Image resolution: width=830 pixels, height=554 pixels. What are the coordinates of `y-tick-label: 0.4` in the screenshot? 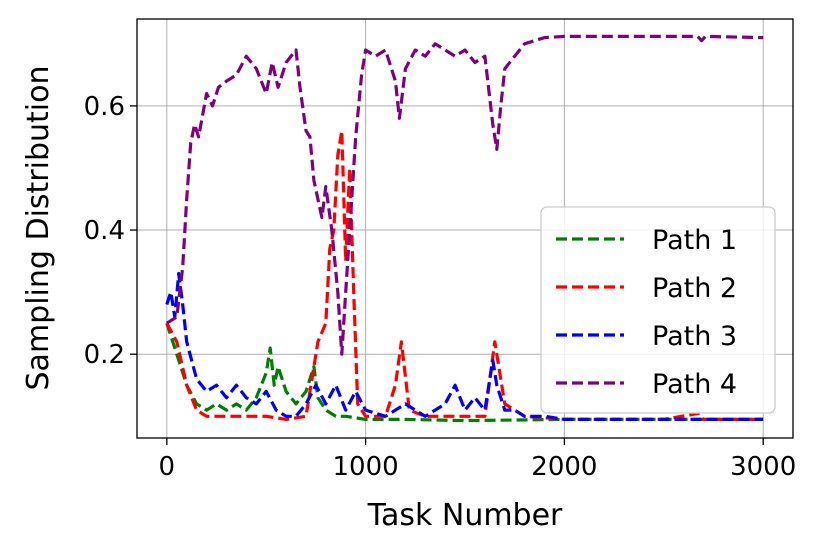 It's located at (104, 231).